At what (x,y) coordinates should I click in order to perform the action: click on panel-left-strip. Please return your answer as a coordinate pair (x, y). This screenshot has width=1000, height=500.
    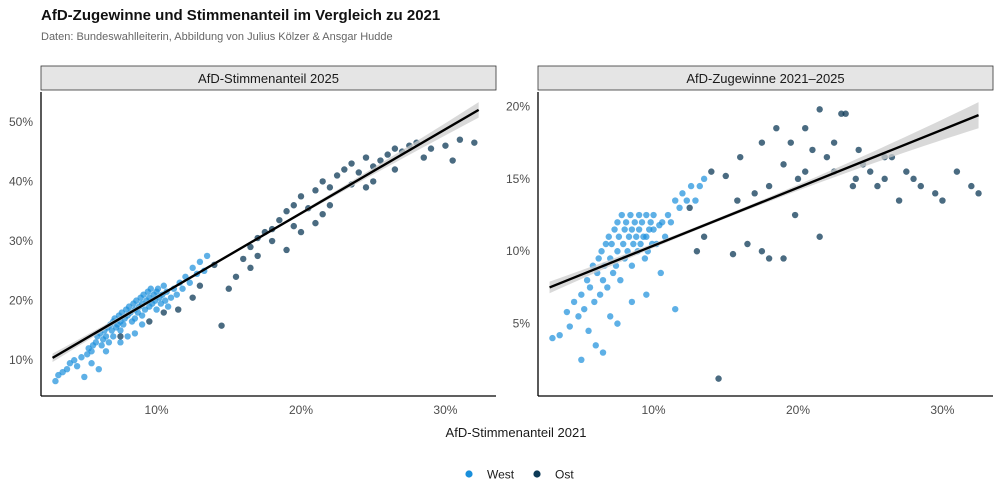
    Looking at the image, I should click on (268, 78).